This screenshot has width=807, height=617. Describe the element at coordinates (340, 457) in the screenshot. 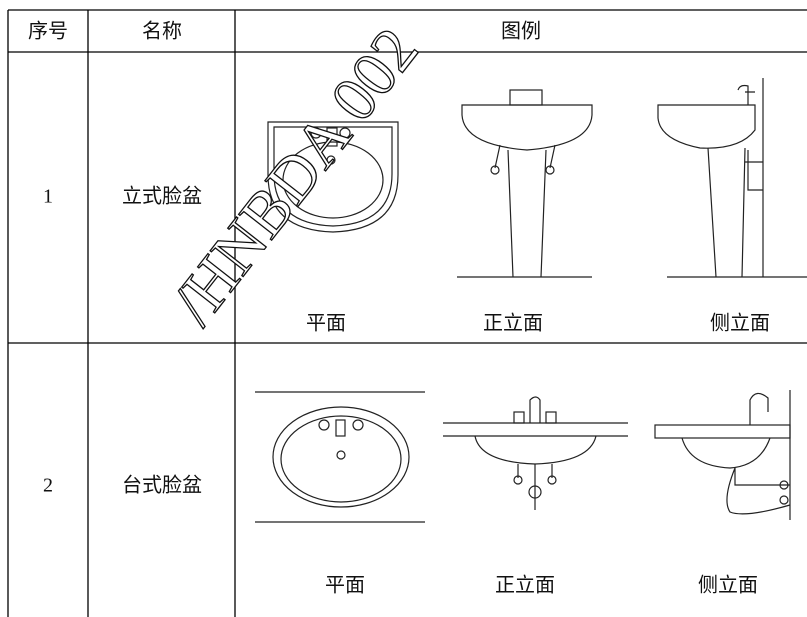

I see `counter-basin-plan` at that location.